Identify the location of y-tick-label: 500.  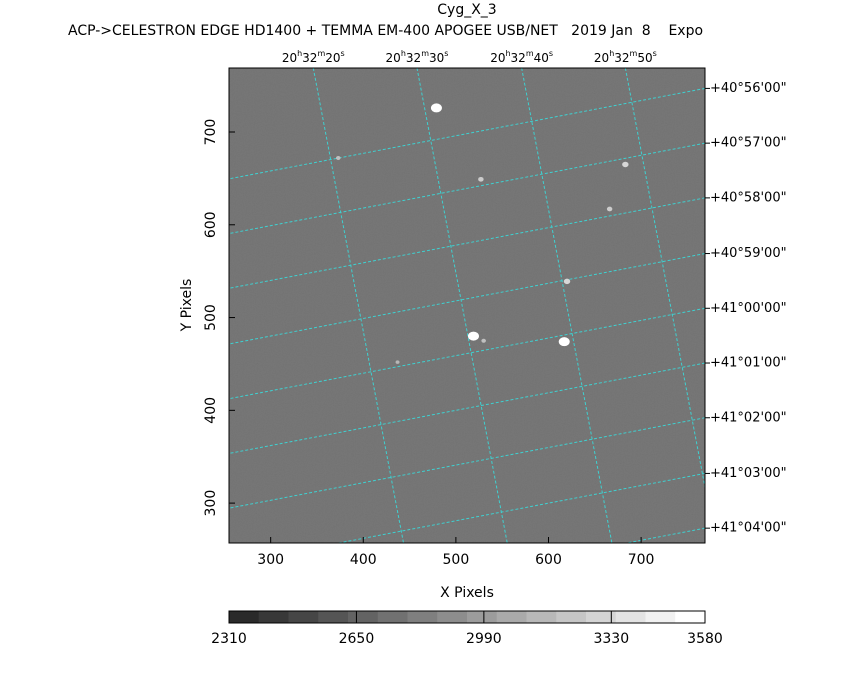
(211, 317).